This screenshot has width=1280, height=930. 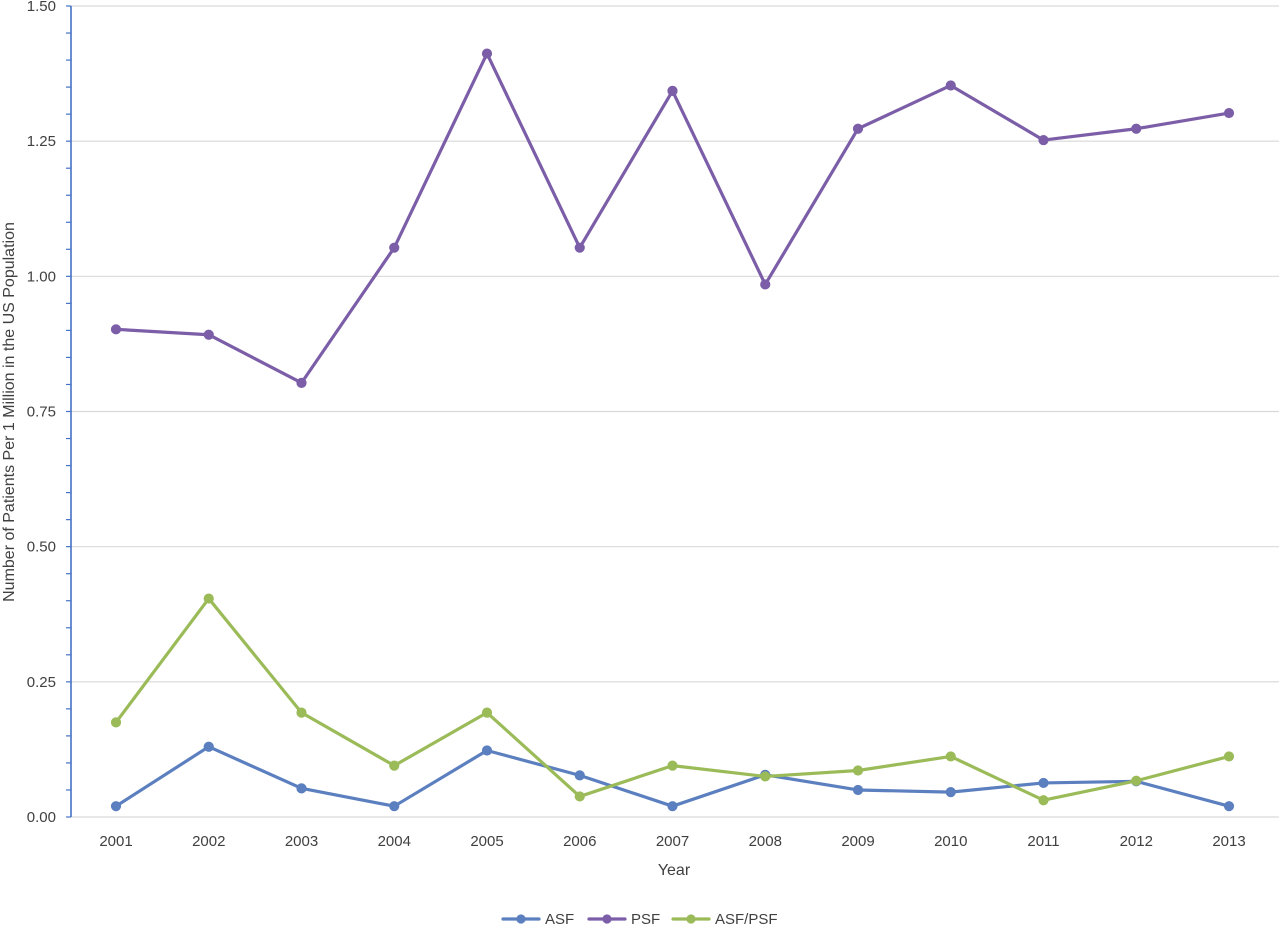 What do you see at coordinates (537, 919) in the screenshot?
I see `legend-item: ASF` at bounding box center [537, 919].